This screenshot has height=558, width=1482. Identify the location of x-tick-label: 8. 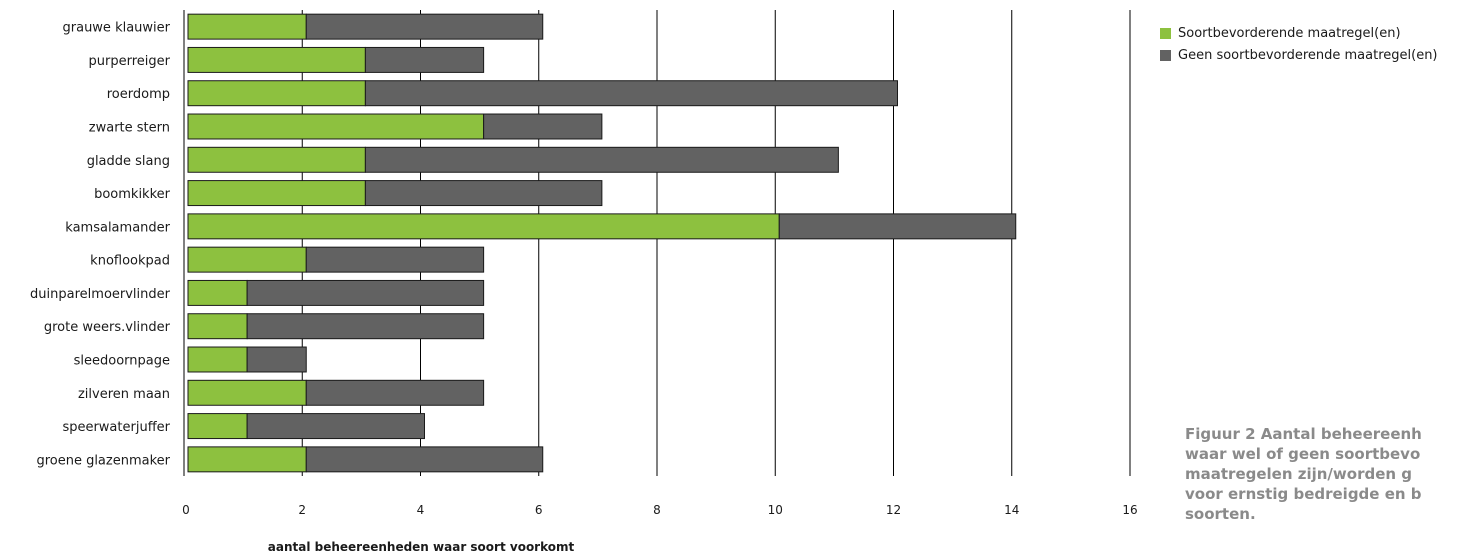
(657, 510).